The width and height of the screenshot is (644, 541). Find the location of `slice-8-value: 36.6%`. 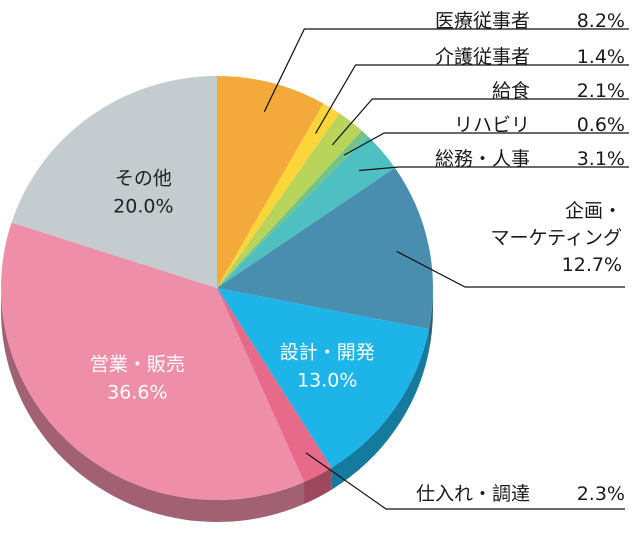

slice-8-value: 36.6% is located at coordinates (137, 392).